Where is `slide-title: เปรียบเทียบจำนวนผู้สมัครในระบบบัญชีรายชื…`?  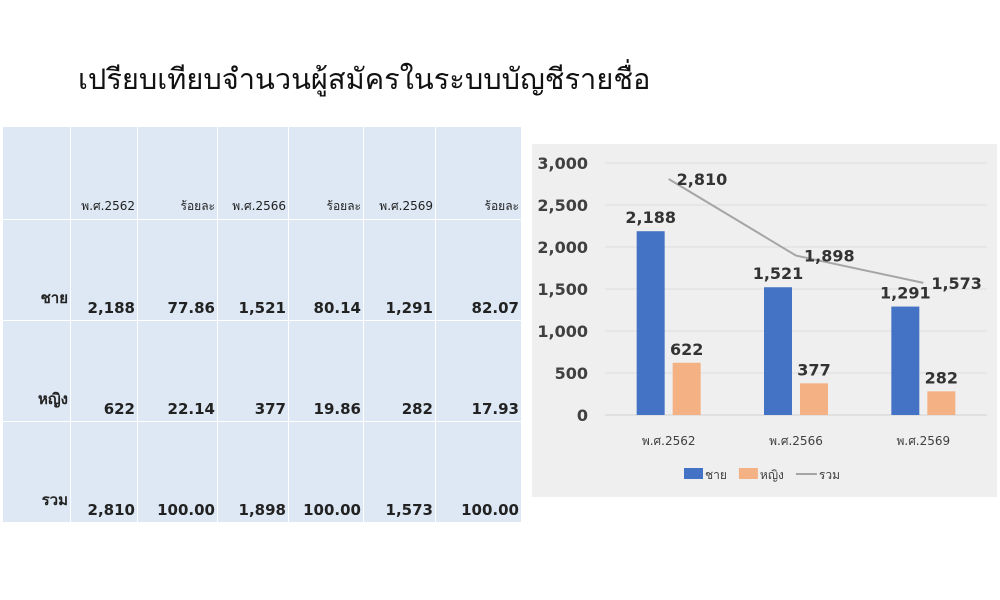 slide-title: เปรียบเทียบจำนวนผู้สมัครในระบบบัญชีรายชื… is located at coordinates (364, 79).